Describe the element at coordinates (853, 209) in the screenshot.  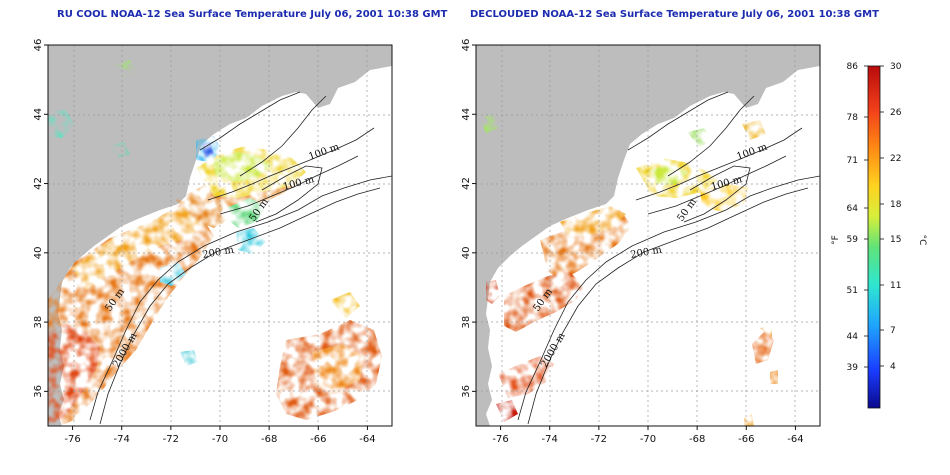
I see `colorbar-f-tick-label: 64` at that location.